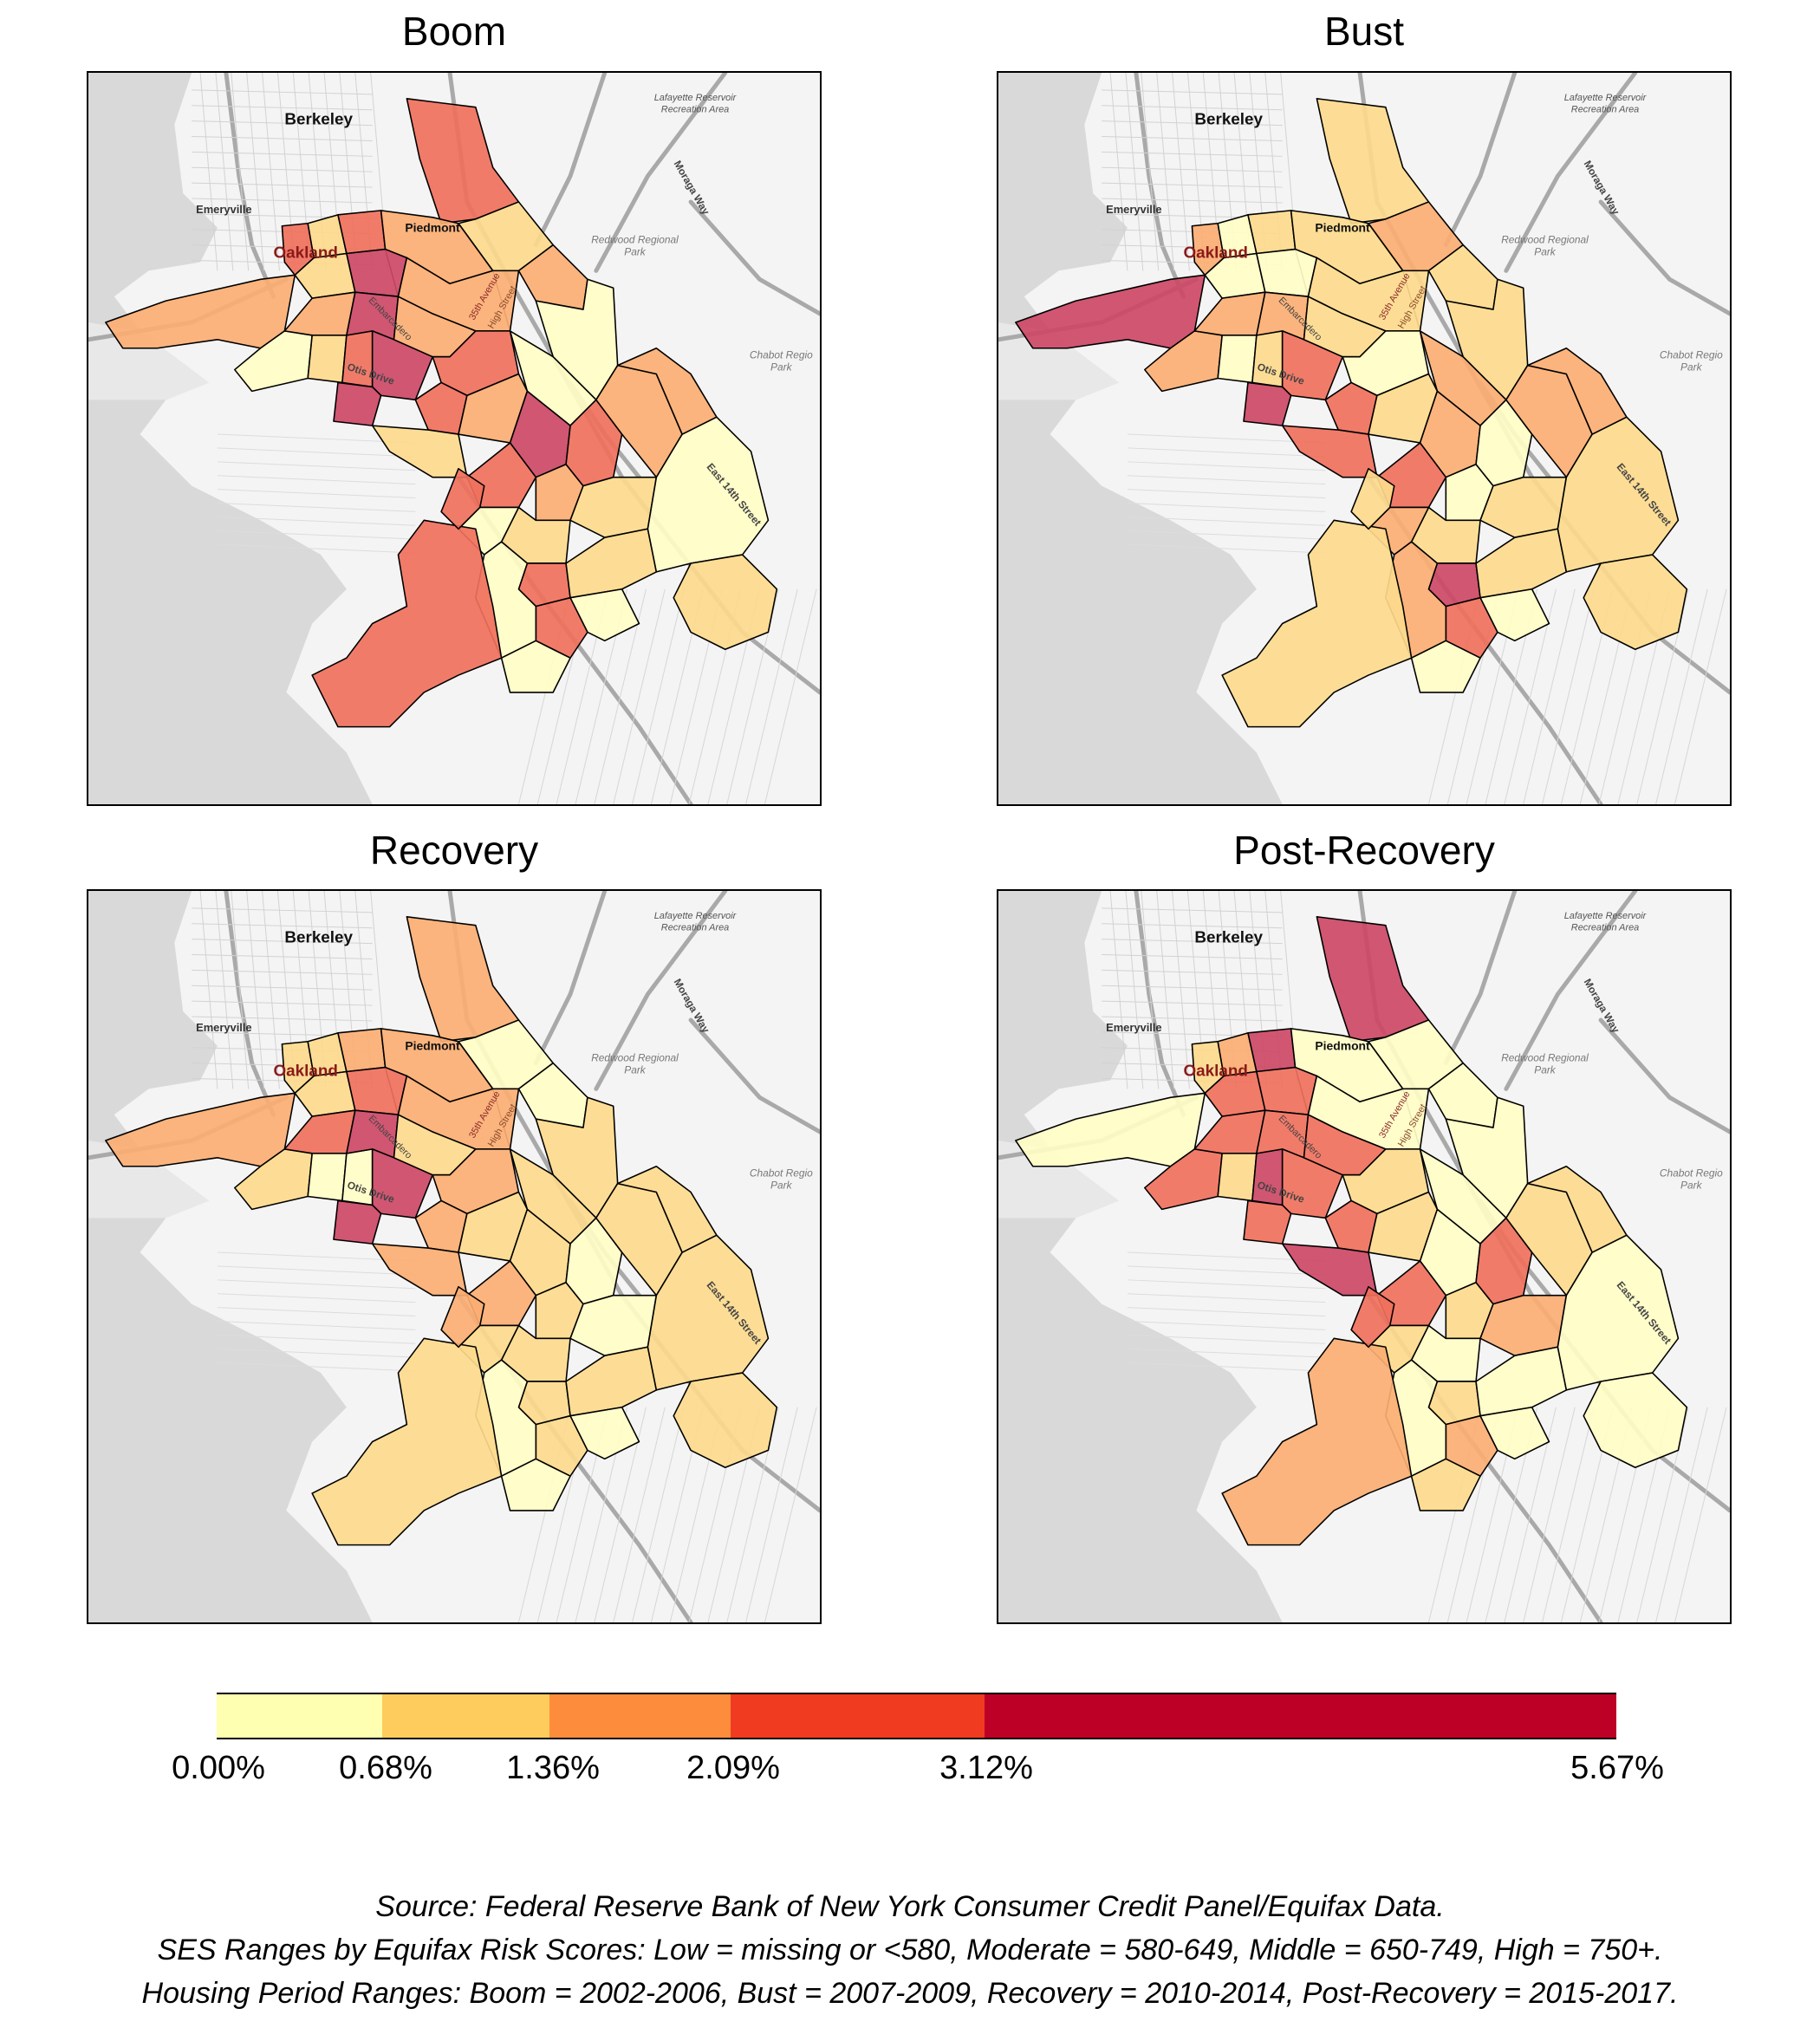  I want to click on legend-tick-2: 1.36%, so click(553, 1768).